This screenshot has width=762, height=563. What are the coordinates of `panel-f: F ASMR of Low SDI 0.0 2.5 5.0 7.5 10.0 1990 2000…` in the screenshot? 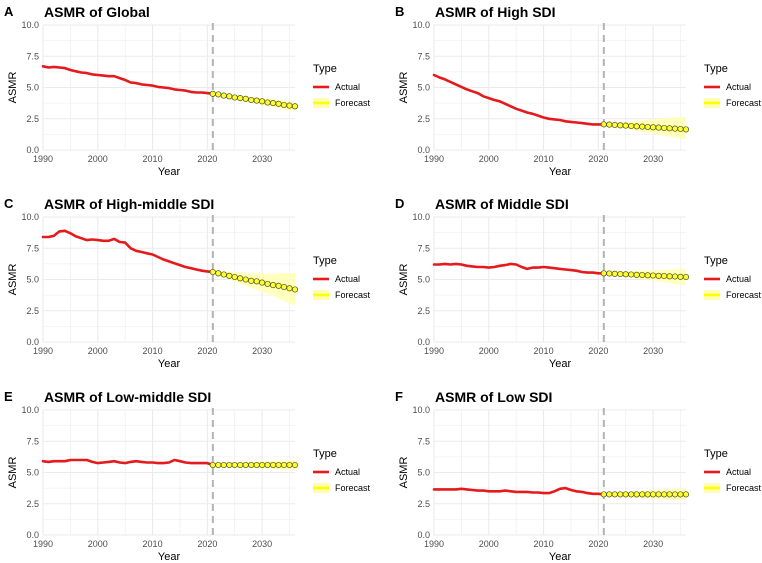 It's located at (578, 476).